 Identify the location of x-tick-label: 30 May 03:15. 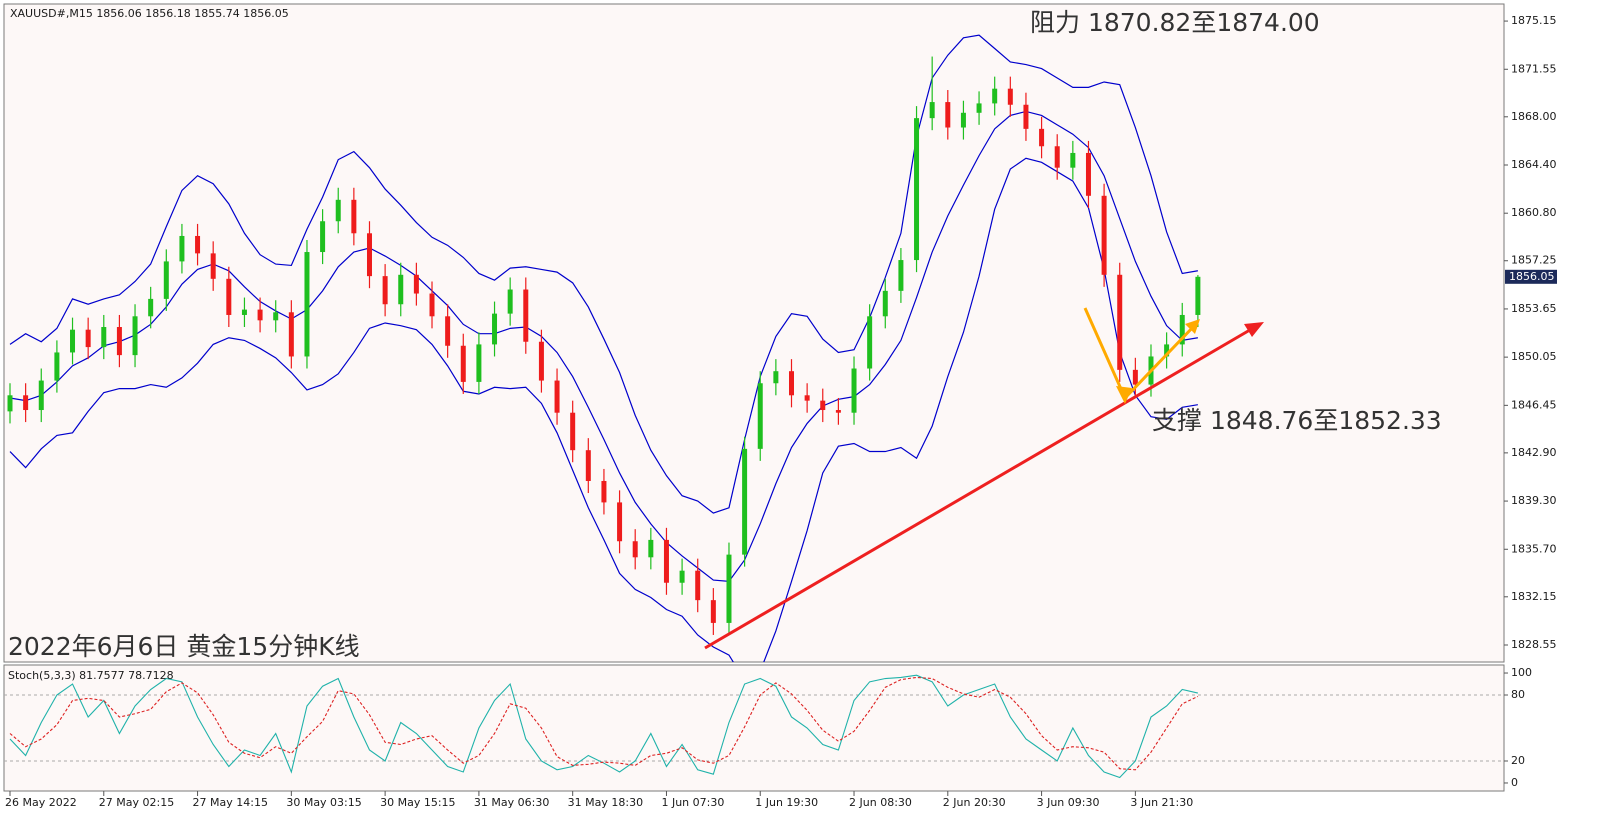
(323, 802).